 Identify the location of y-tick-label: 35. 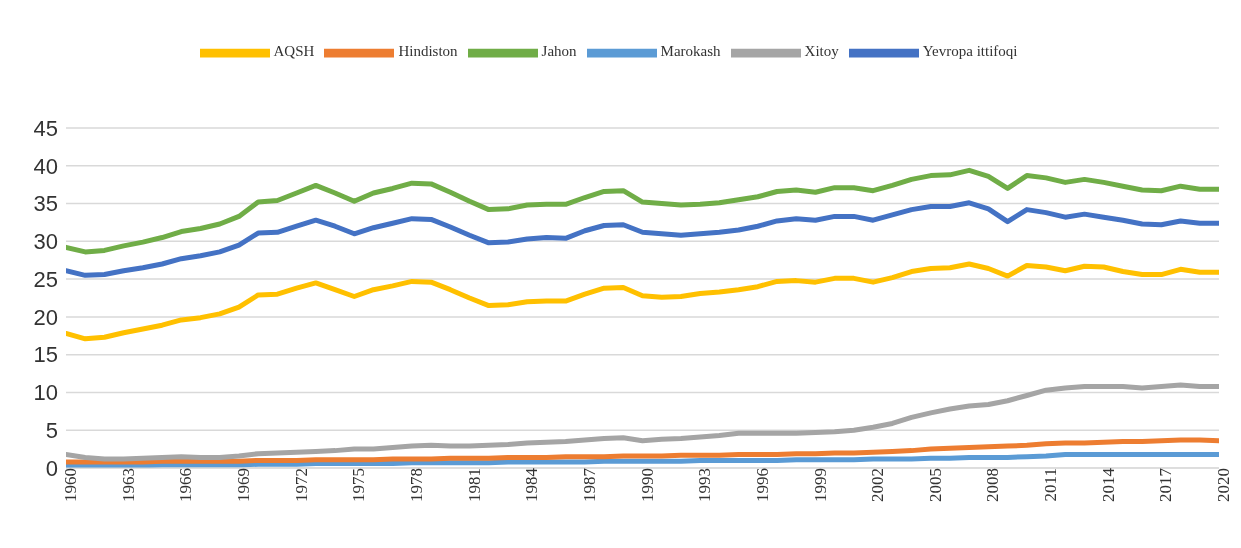
(45, 204).